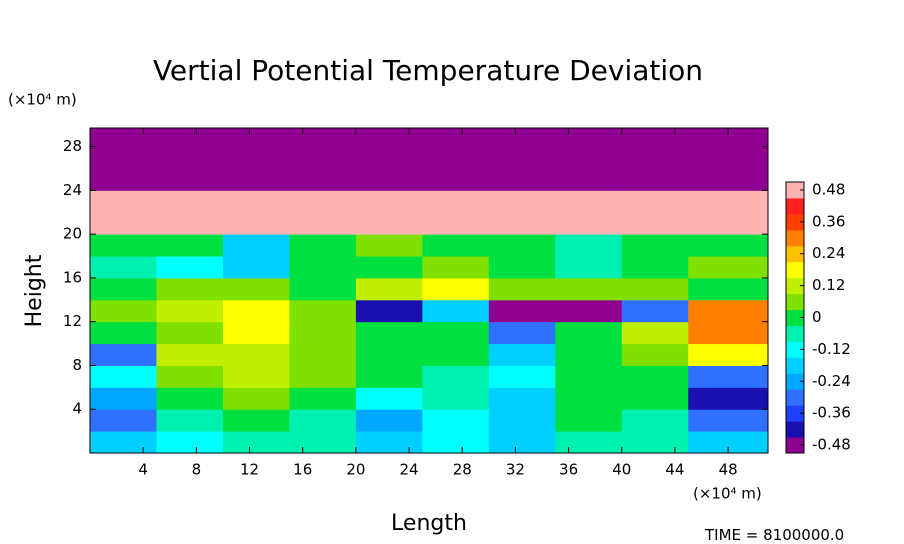 The width and height of the screenshot is (904, 544). I want to click on x-tick-label: 32, so click(515, 470).